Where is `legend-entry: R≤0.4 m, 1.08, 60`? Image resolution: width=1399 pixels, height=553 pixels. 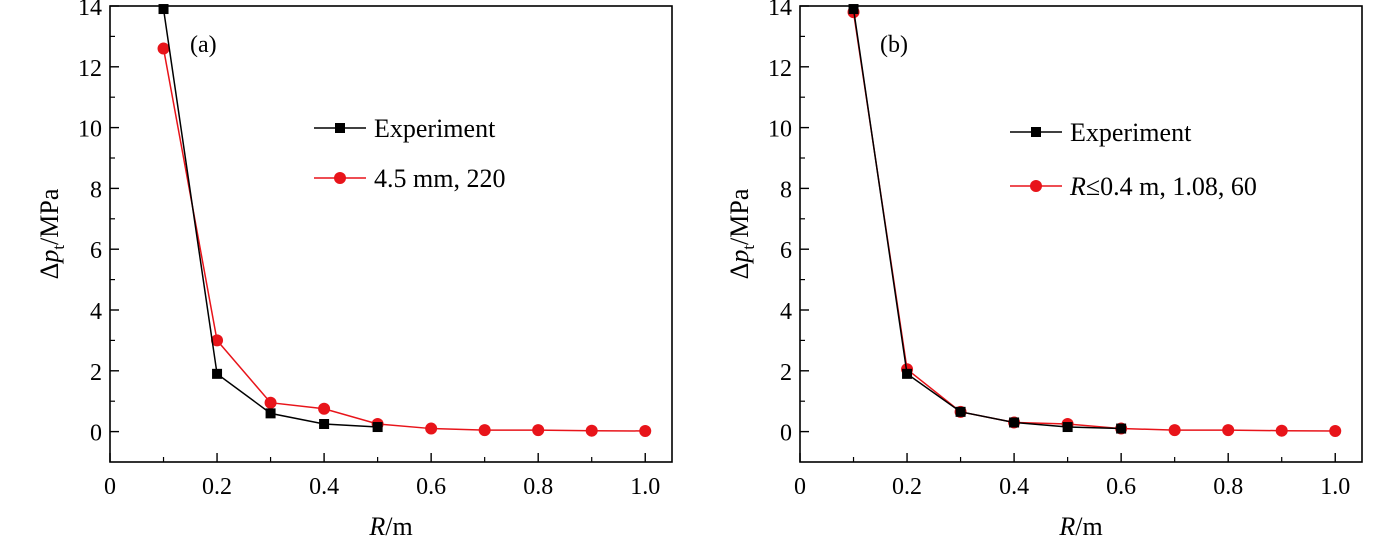
legend-entry: R≤0.4 m, 1.08, 60 is located at coordinates (1163, 186).